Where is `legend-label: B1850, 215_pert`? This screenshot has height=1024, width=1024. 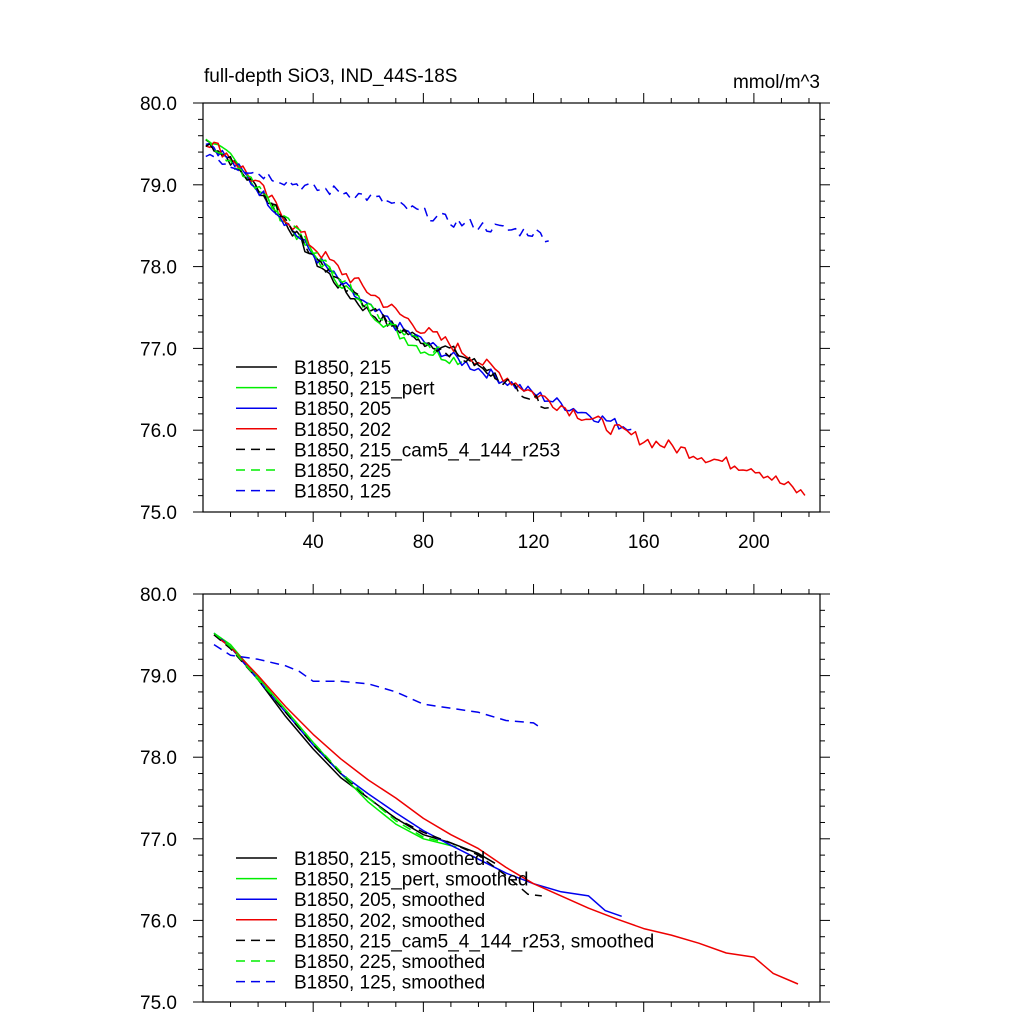 legend-label: B1850, 215_pert is located at coordinates (364, 389).